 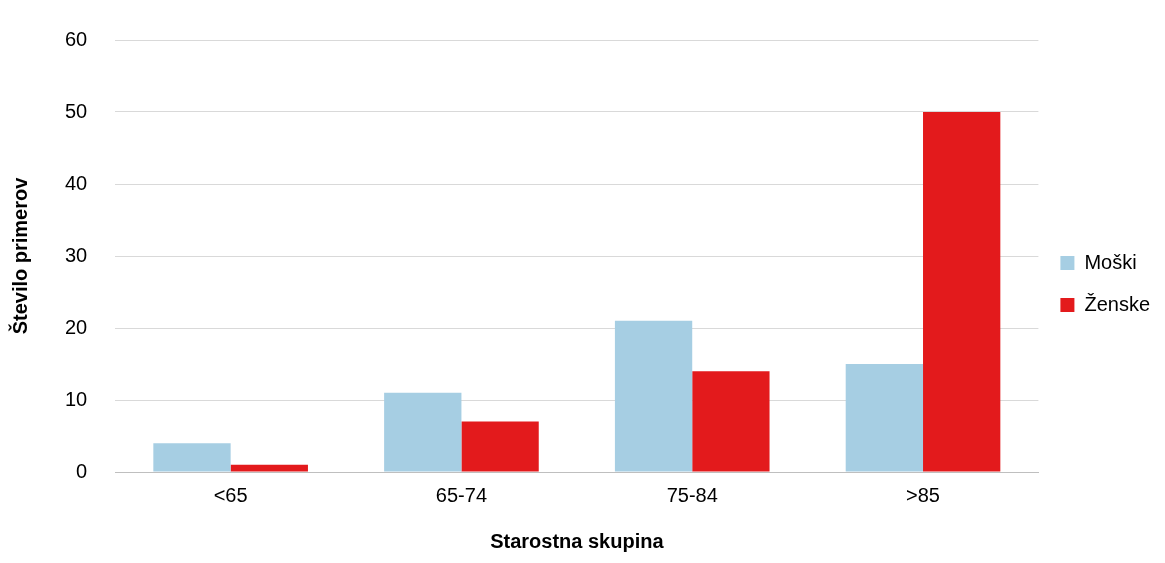 I want to click on y-tick-label: 20, so click(x=76, y=326).